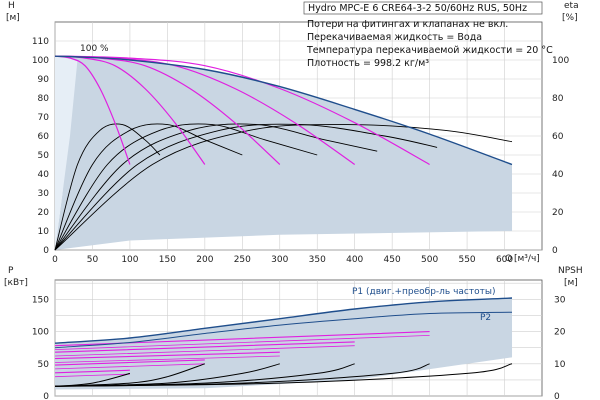  I want to click on head-tick-label: 40, so click(44, 175).